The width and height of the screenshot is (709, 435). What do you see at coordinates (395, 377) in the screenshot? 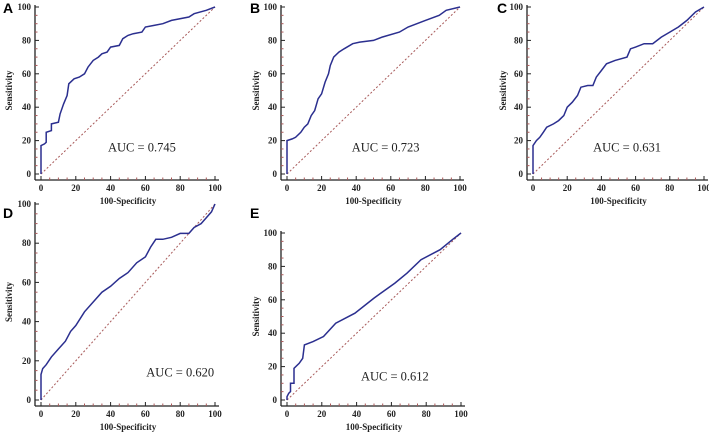
I see `auc-label: AUC = 0.612` at bounding box center [395, 377].